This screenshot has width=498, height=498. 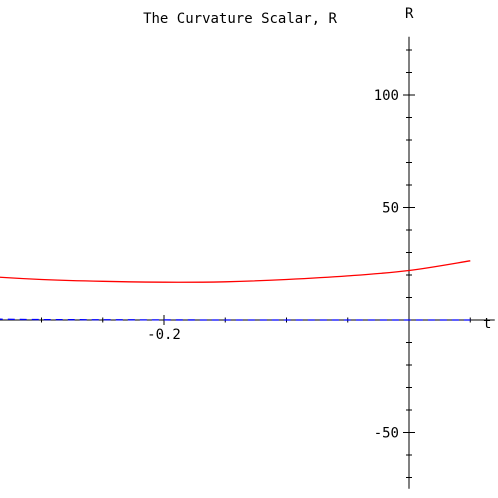 What do you see at coordinates (235, 271) in the screenshot?
I see `series-solid-line` at bounding box center [235, 271].